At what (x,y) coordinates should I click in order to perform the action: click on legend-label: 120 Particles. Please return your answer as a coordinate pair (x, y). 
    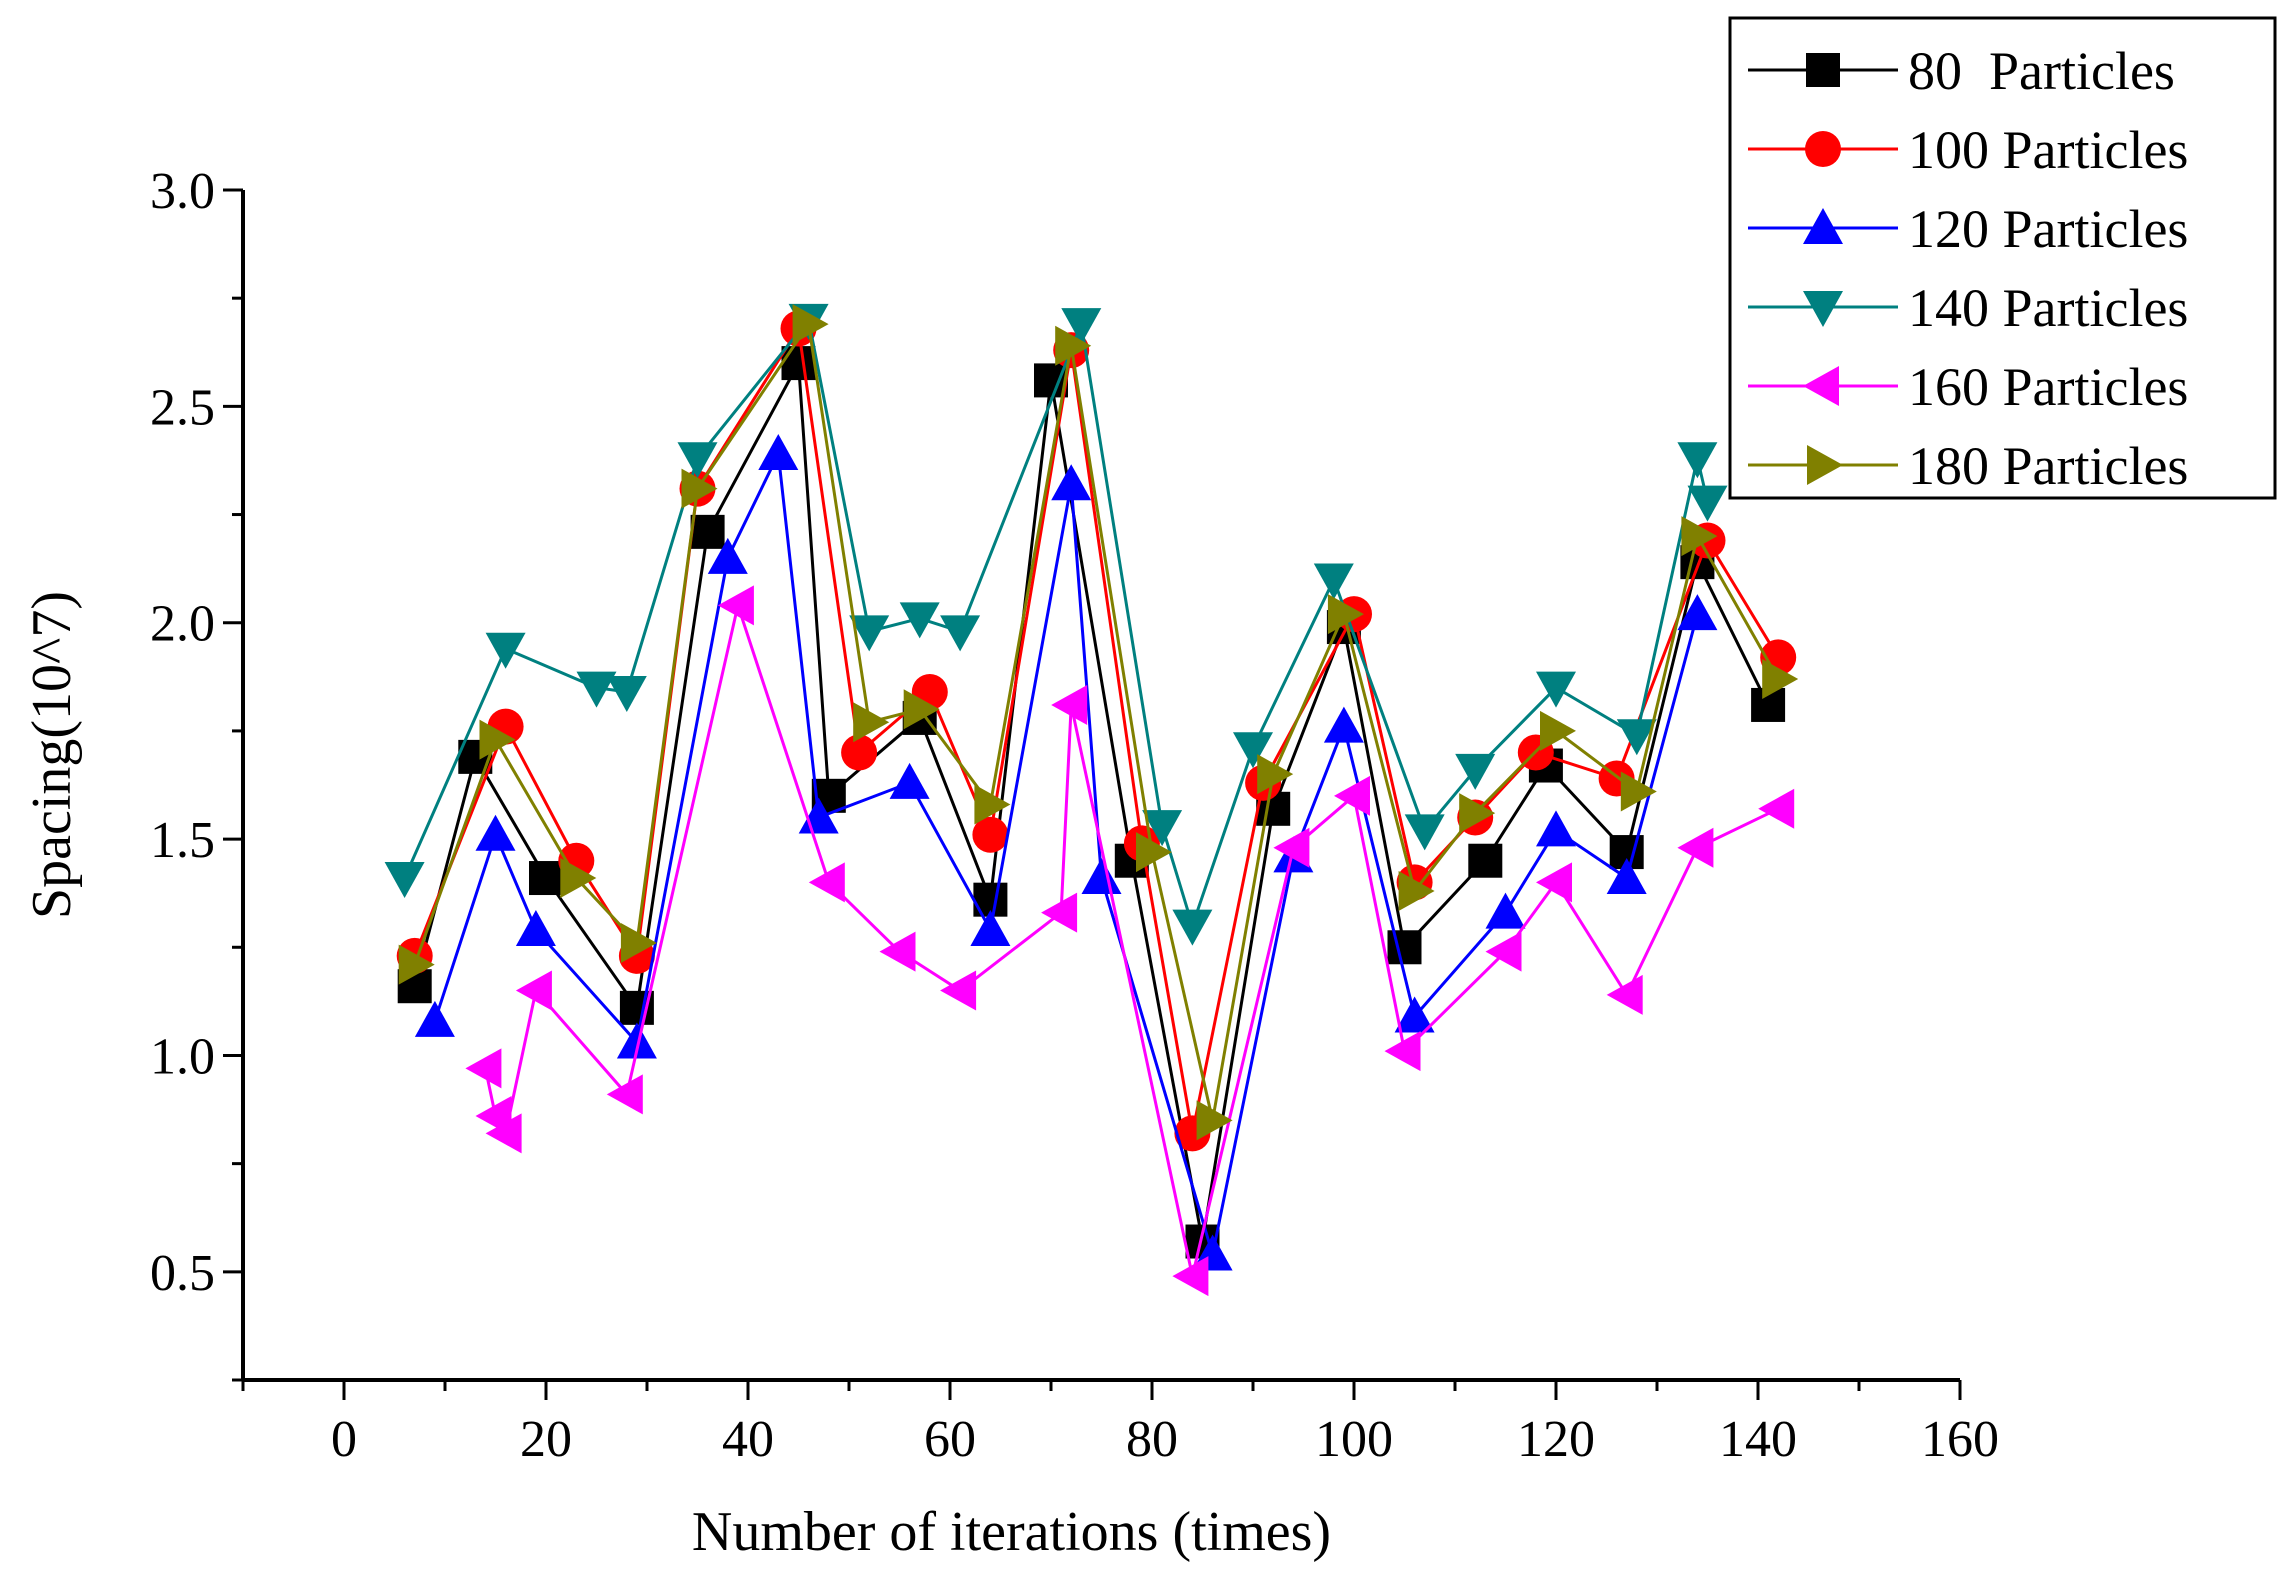
    Looking at the image, I should click on (2048, 229).